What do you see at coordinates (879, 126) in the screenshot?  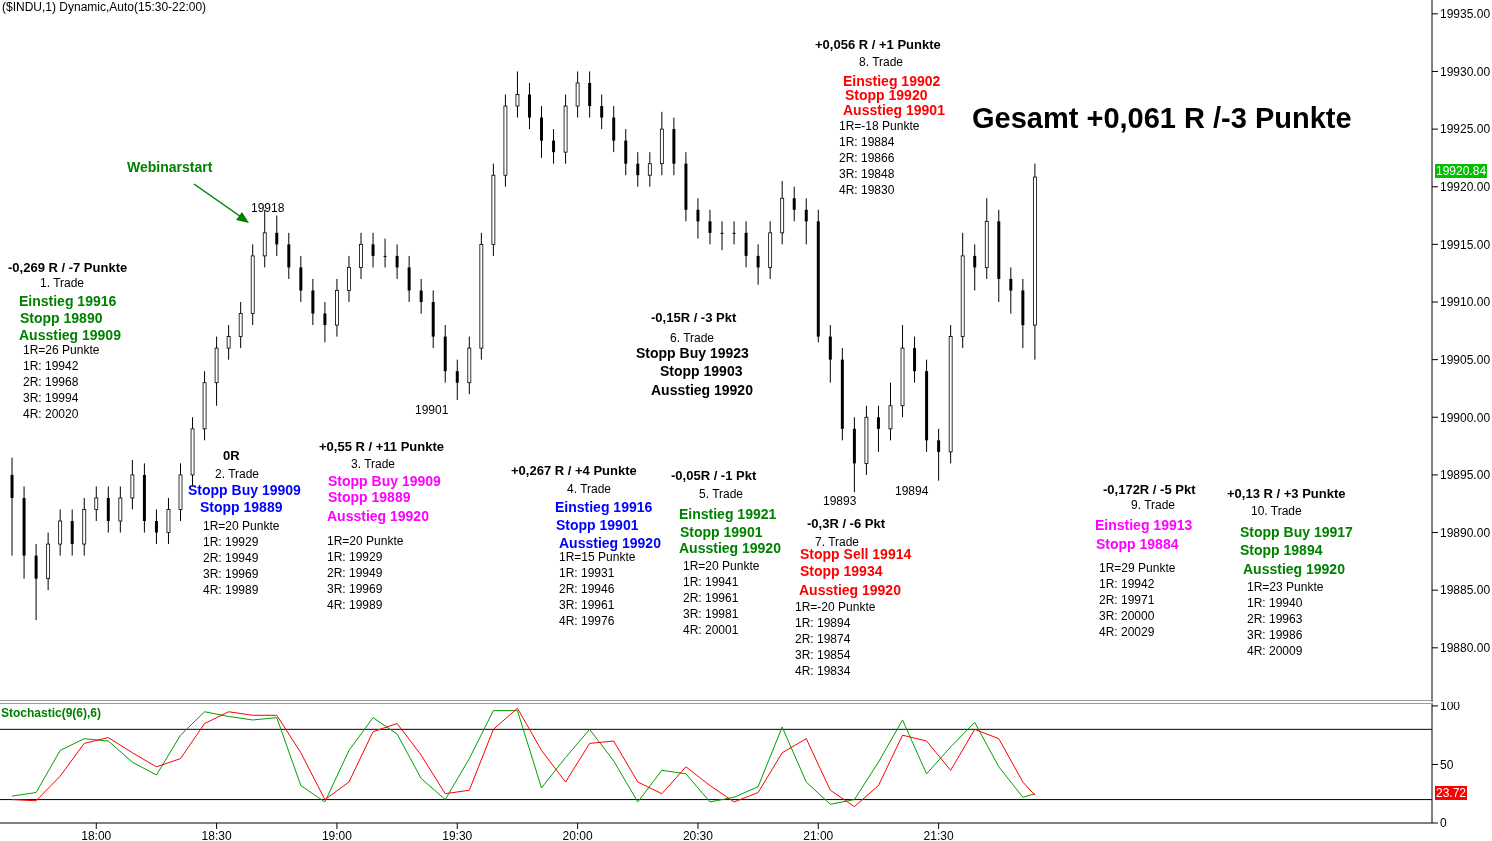 I see `annotation: 1R=-18 Punkte` at bounding box center [879, 126].